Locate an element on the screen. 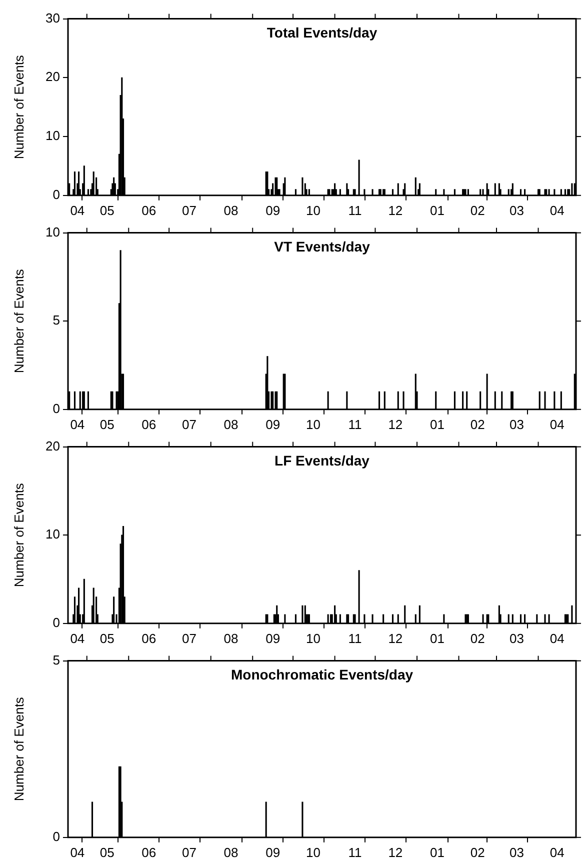 Image resolution: width=584 pixels, height=866 pixels. chart-title: LF Events/day is located at coordinates (322, 460).